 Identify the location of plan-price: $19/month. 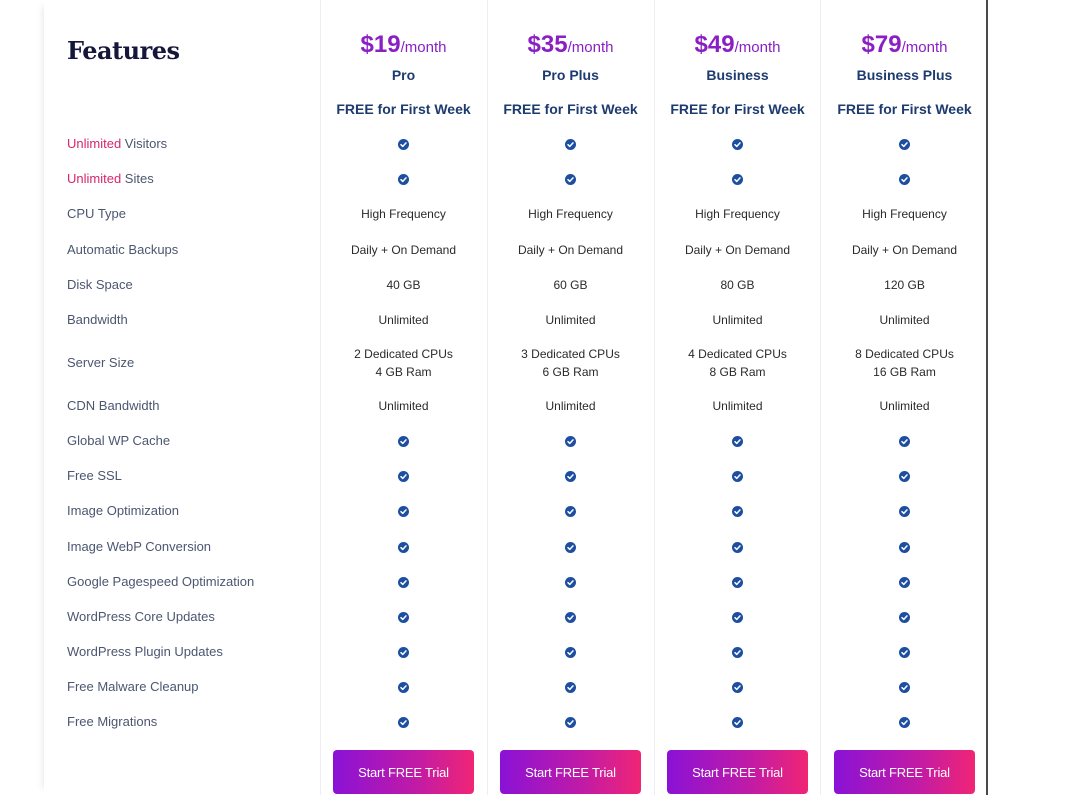
(403, 46).